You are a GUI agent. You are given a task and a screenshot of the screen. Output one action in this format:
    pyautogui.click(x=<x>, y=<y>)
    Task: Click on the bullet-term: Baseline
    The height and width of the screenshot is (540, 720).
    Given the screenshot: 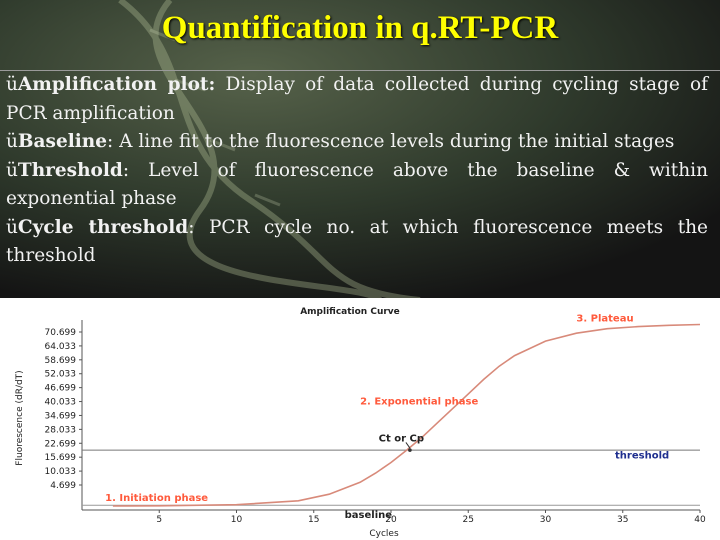 What is the action you would take?
    pyautogui.click(x=62, y=141)
    